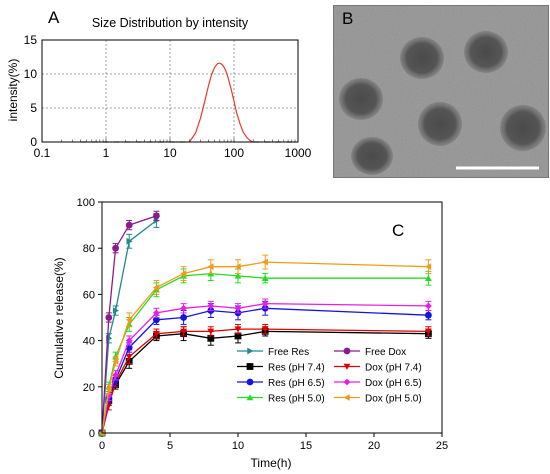  I want to click on chart-a-ticks: 0.1 1 10 100 1000 0 5 10 15, so click(168, 96).